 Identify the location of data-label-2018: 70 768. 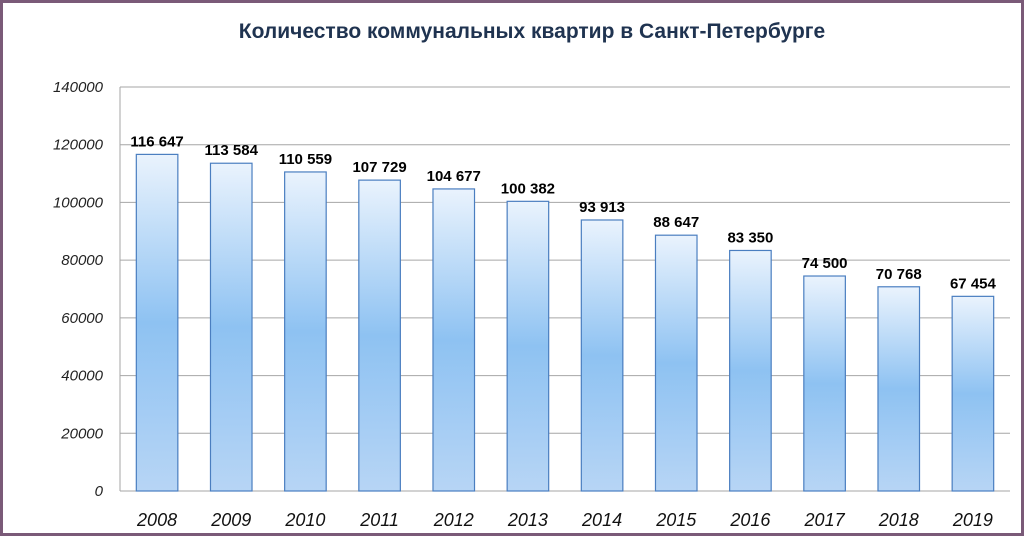
(899, 274).